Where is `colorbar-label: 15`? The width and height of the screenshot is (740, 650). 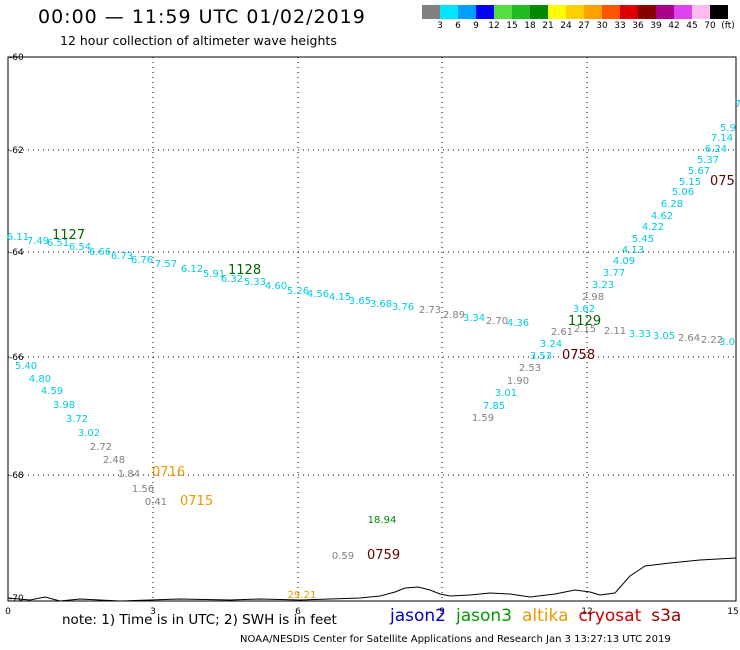 colorbar-label: 15 is located at coordinates (512, 26).